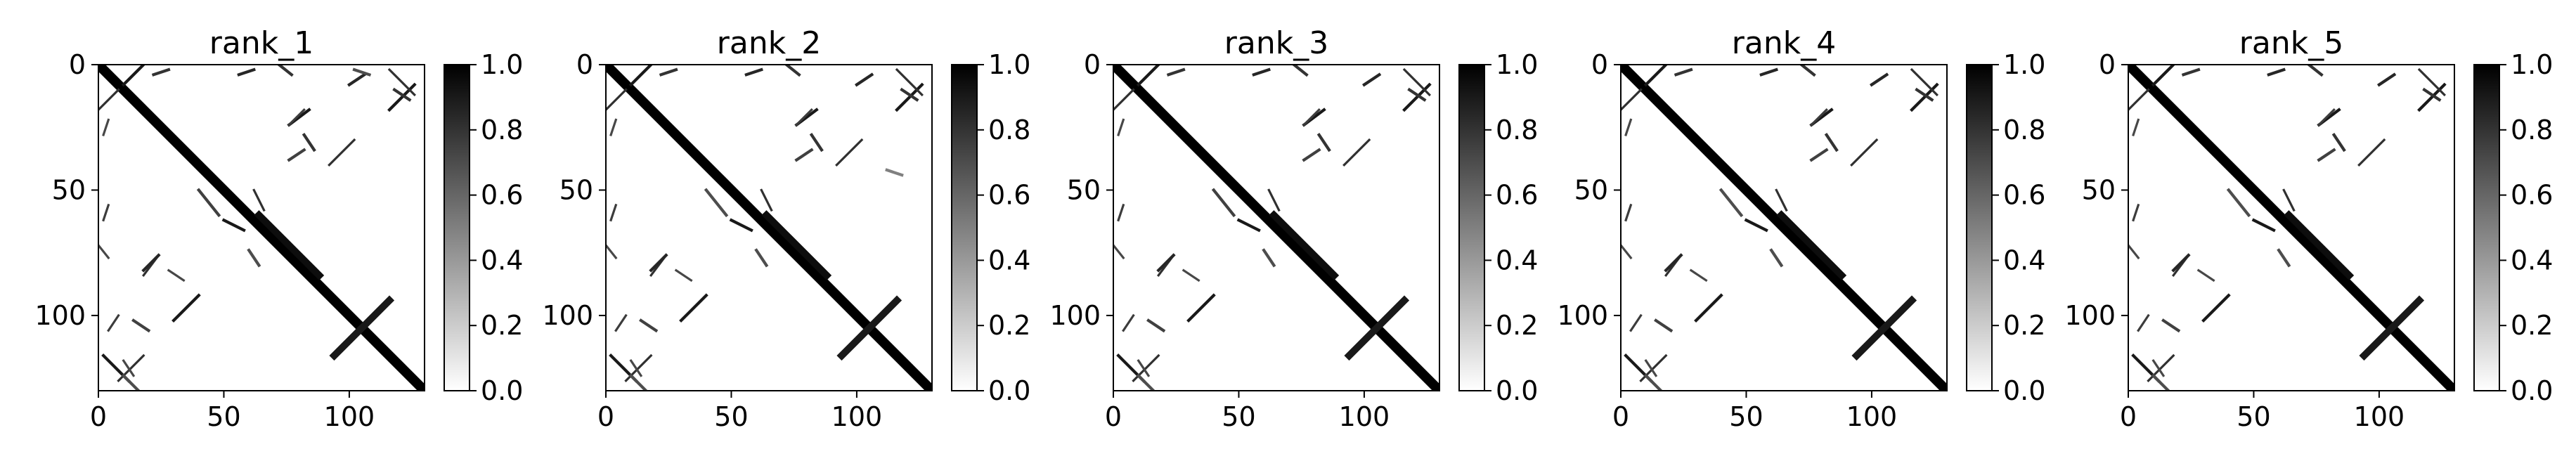  I want to click on heatmap-antidiagonal, so click(869, 328).